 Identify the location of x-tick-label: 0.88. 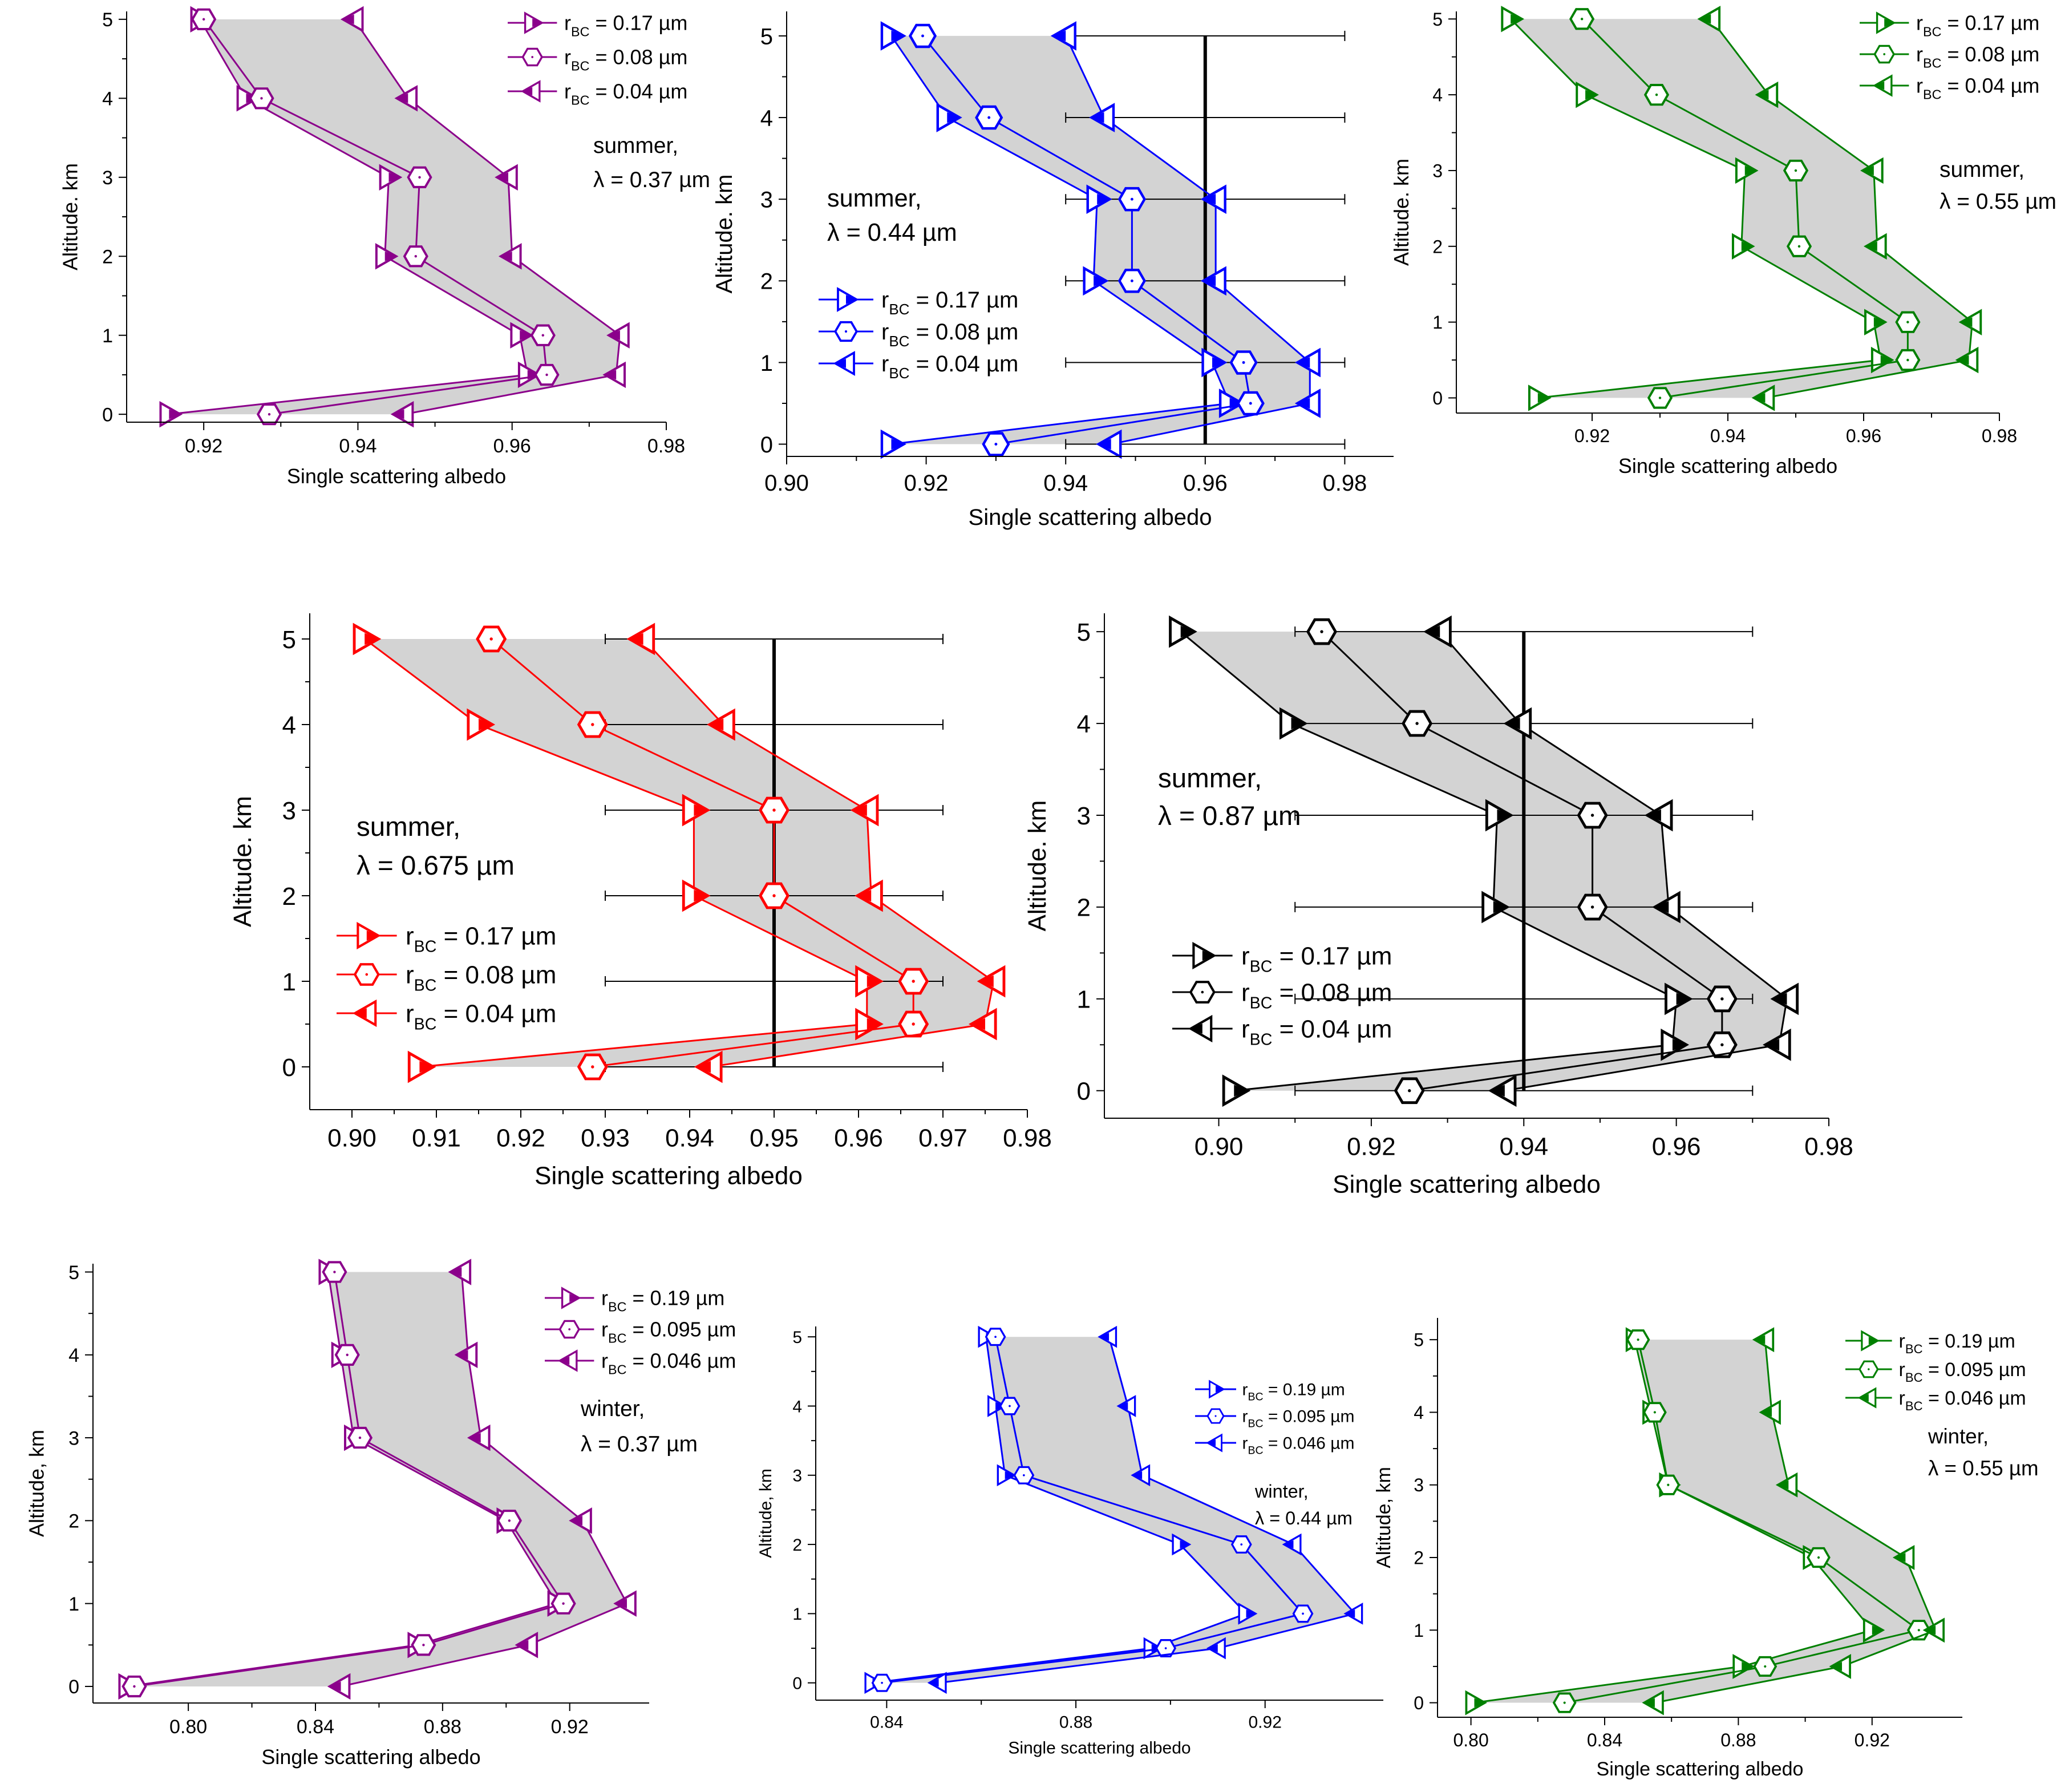
(442, 1727).